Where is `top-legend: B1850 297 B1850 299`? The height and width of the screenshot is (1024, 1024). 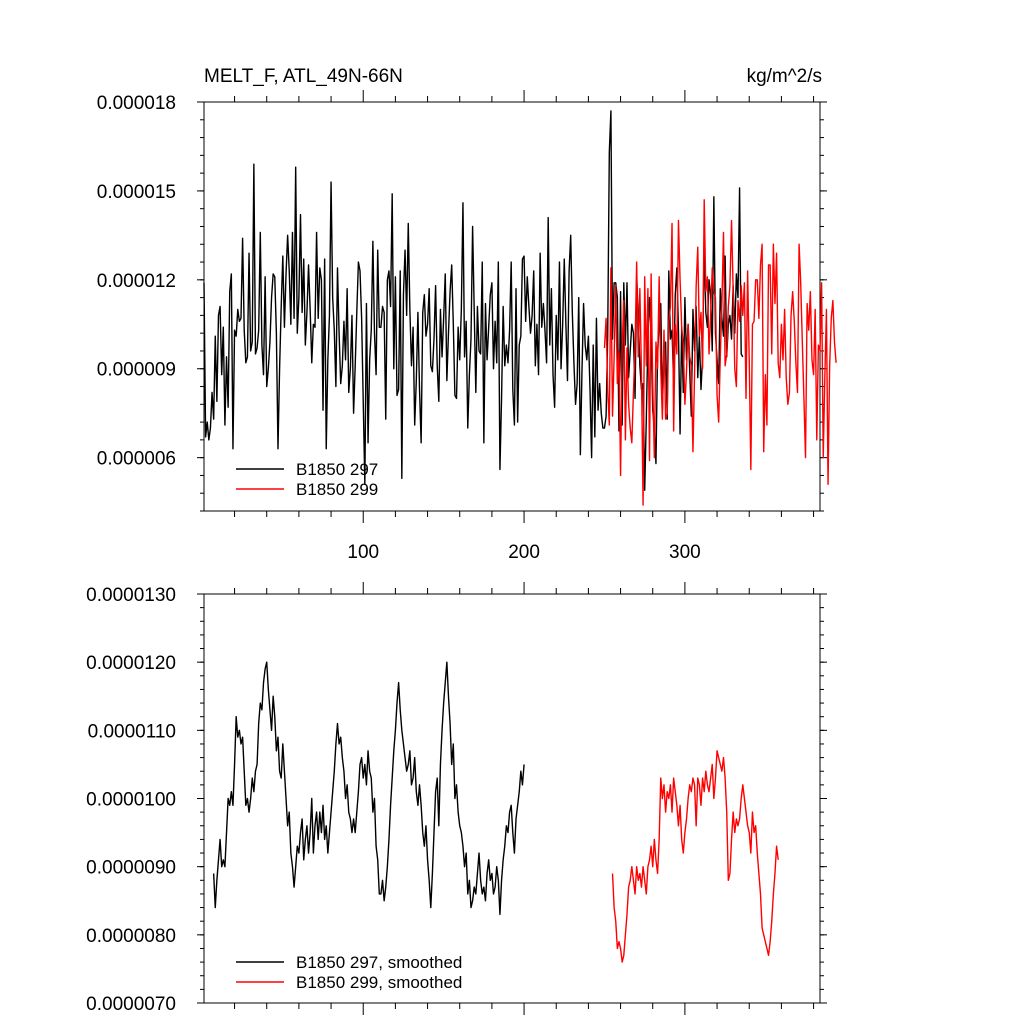
top-legend: B1850 297 B1850 299 is located at coordinates (307, 479).